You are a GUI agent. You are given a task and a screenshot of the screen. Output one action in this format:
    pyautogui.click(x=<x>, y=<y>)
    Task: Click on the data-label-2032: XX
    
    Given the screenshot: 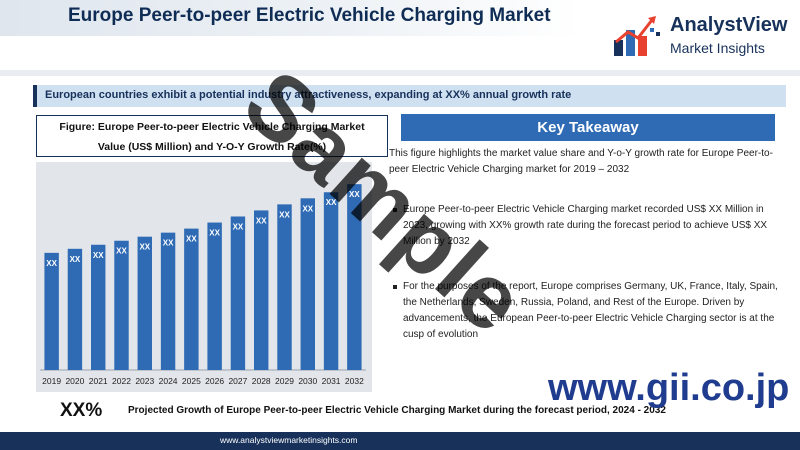 What is the action you would take?
    pyautogui.click(x=354, y=194)
    